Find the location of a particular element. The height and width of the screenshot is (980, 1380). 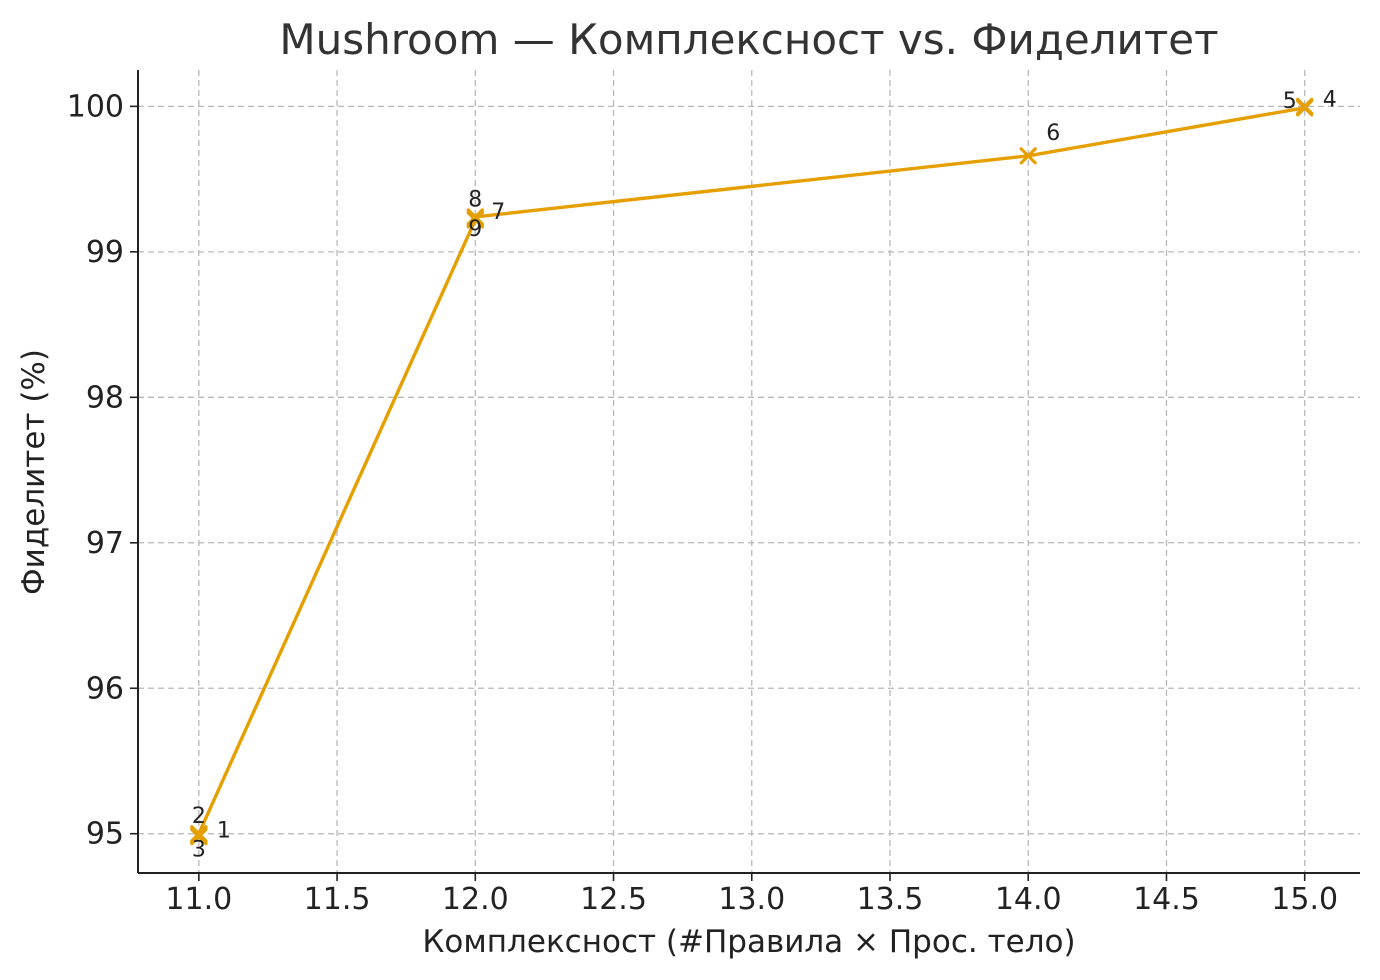

point-label: 6 is located at coordinates (1053, 133).